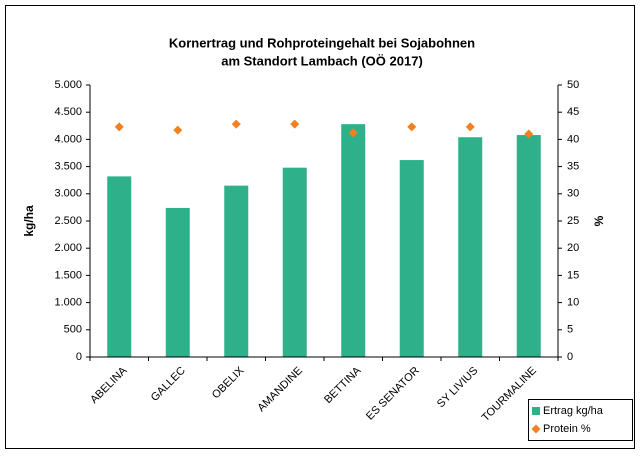  Describe the element at coordinates (68, 85) in the screenshot. I see `y-tick-label: 5.000` at that location.